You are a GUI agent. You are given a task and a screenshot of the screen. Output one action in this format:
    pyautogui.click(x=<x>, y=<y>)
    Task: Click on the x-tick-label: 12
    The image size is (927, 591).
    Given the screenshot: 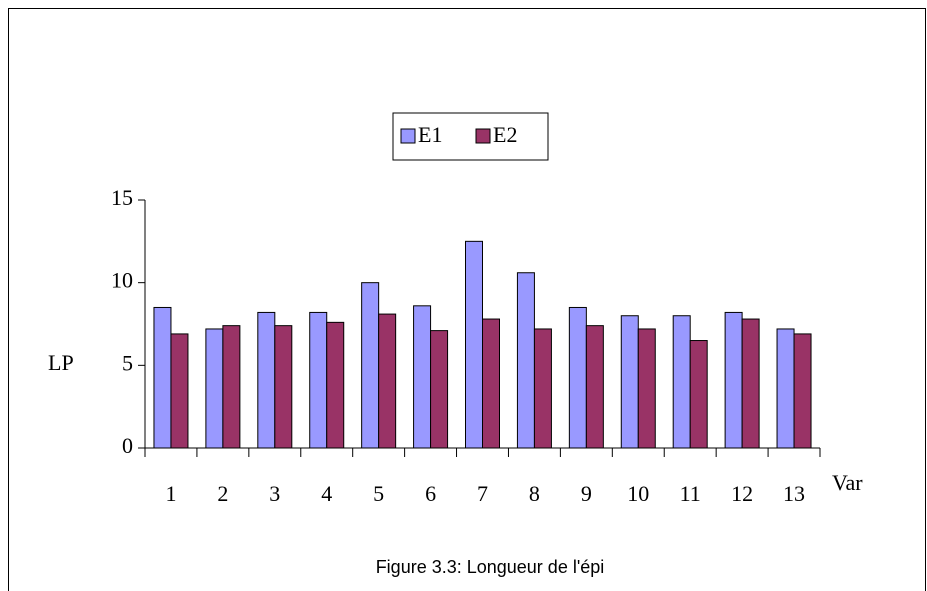 What is the action you would take?
    pyautogui.click(x=742, y=493)
    